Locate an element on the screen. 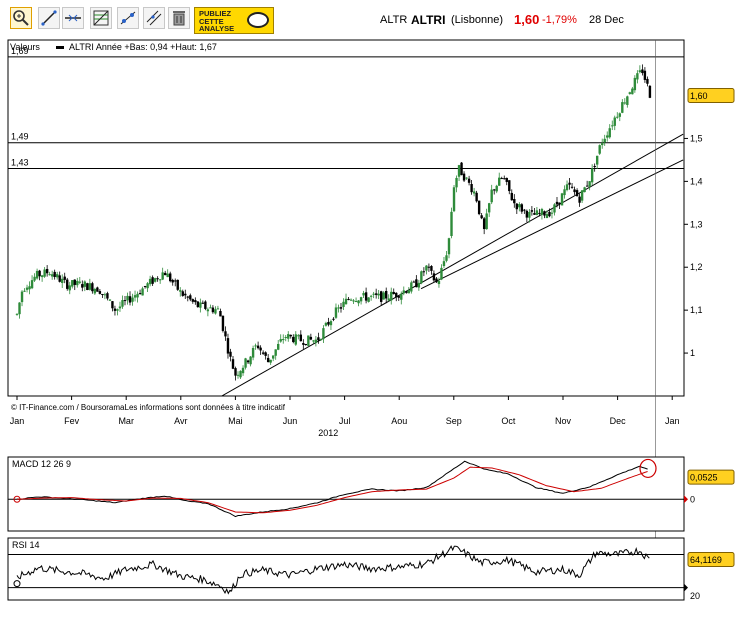 The width and height of the screenshot is (735, 618). delete-button is located at coordinates (179, 18).